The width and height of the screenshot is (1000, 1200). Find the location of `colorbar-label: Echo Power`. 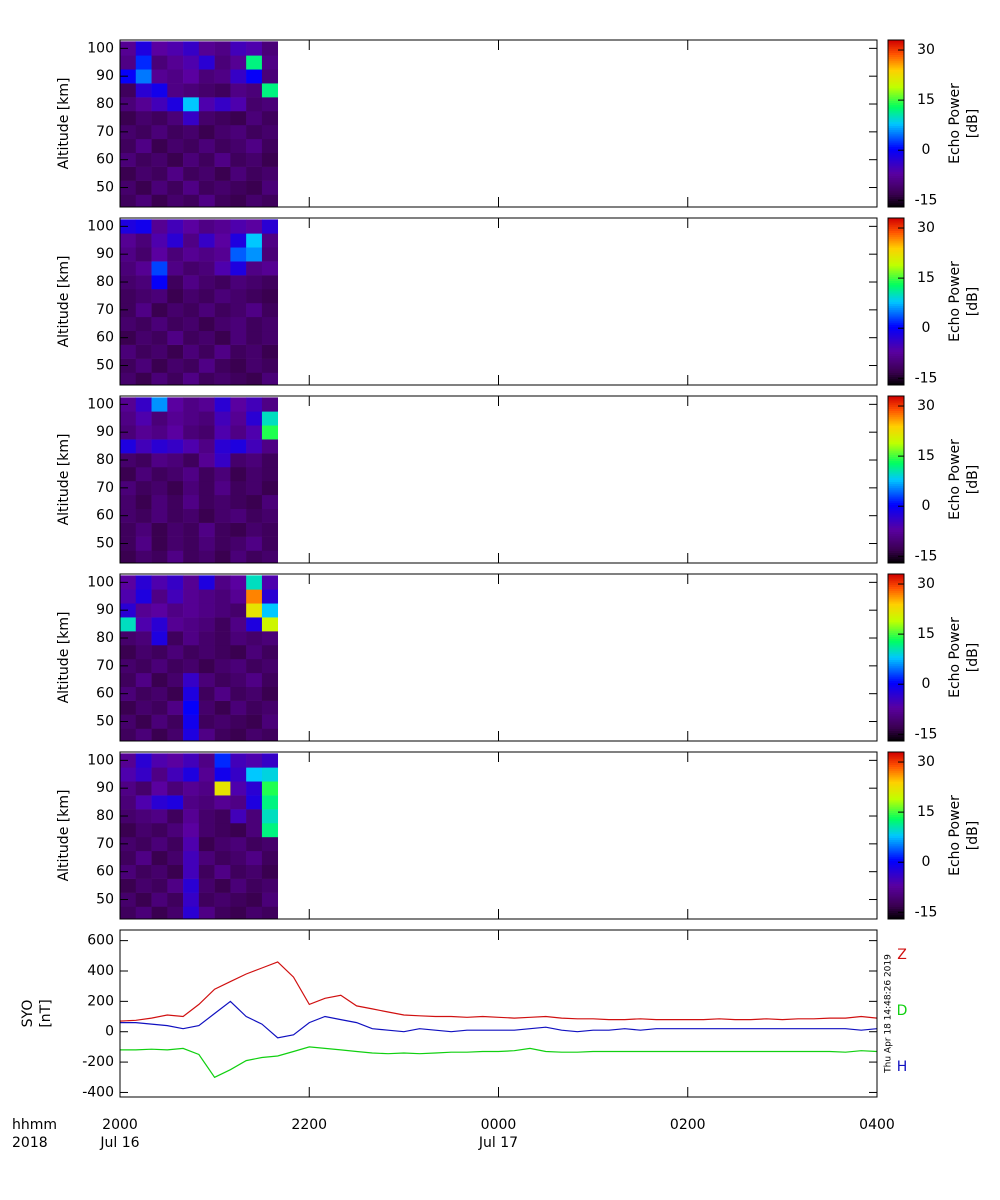

colorbar-label: Echo Power is located at coordinates (955, 657).